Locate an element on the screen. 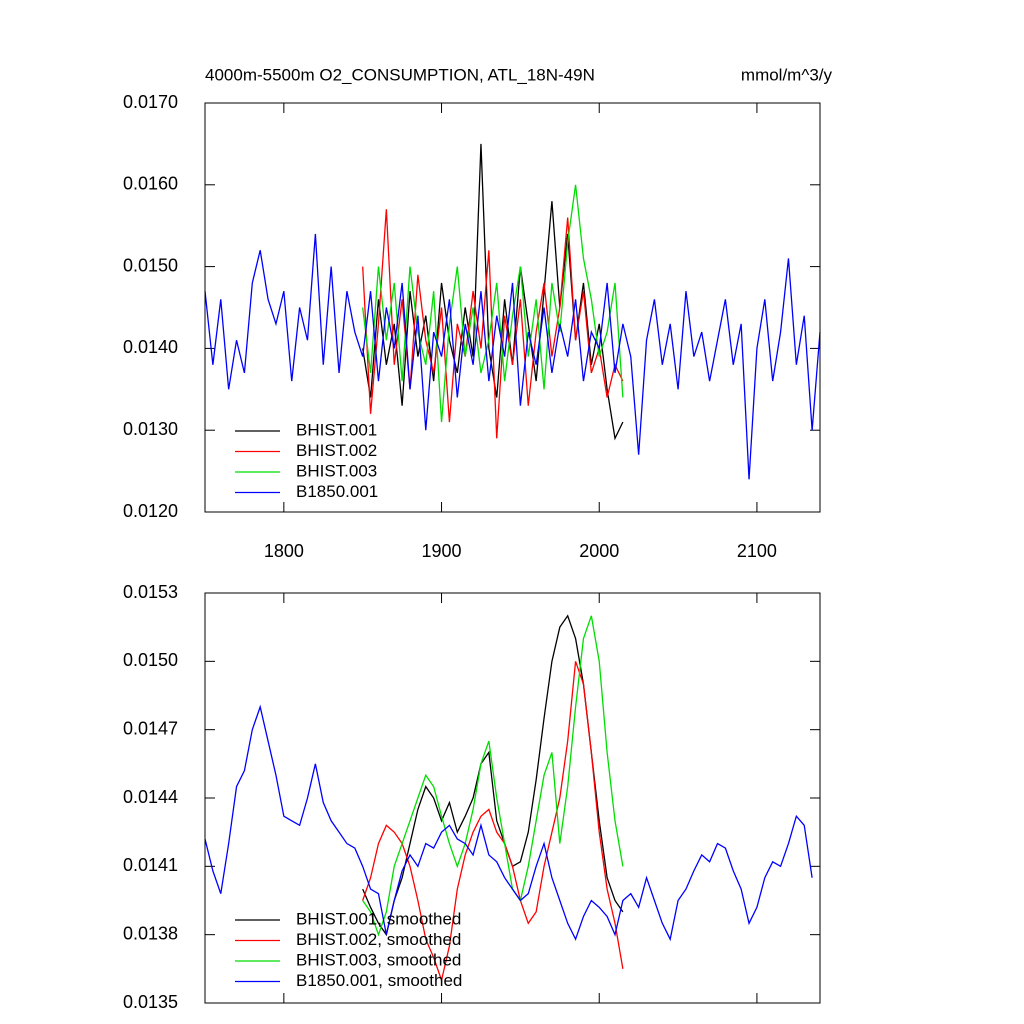 This screenshot has width=1024, height=1024. y-tick-label: 0.0153 is located at coordinates (150, 592).